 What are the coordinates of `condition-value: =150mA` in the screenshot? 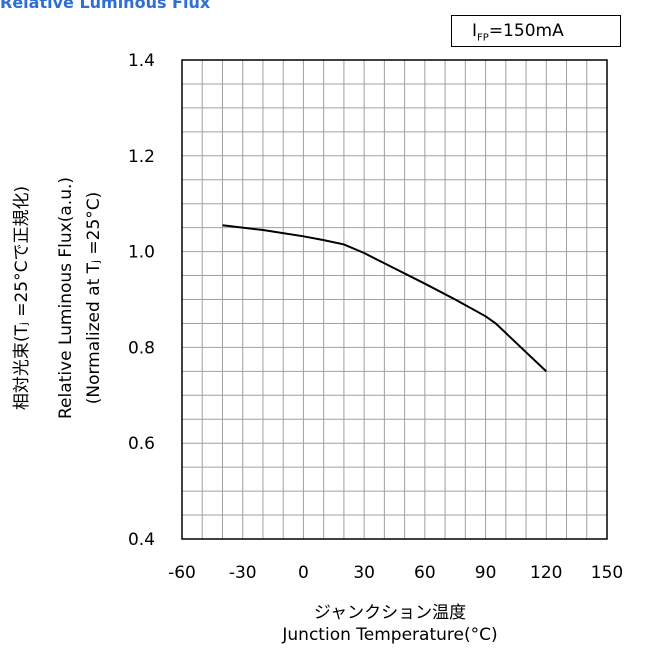 It's located at (526, 31).